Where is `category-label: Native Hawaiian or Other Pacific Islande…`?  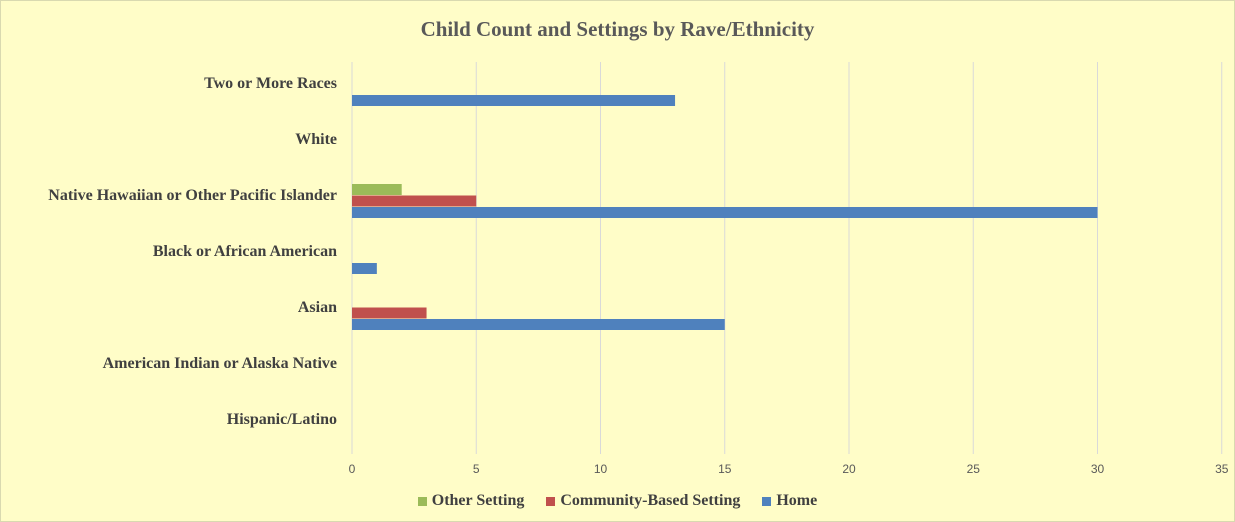 category-label: Native Hawaiian or Other Pacific Islande… is located at coordinates (192, 195).